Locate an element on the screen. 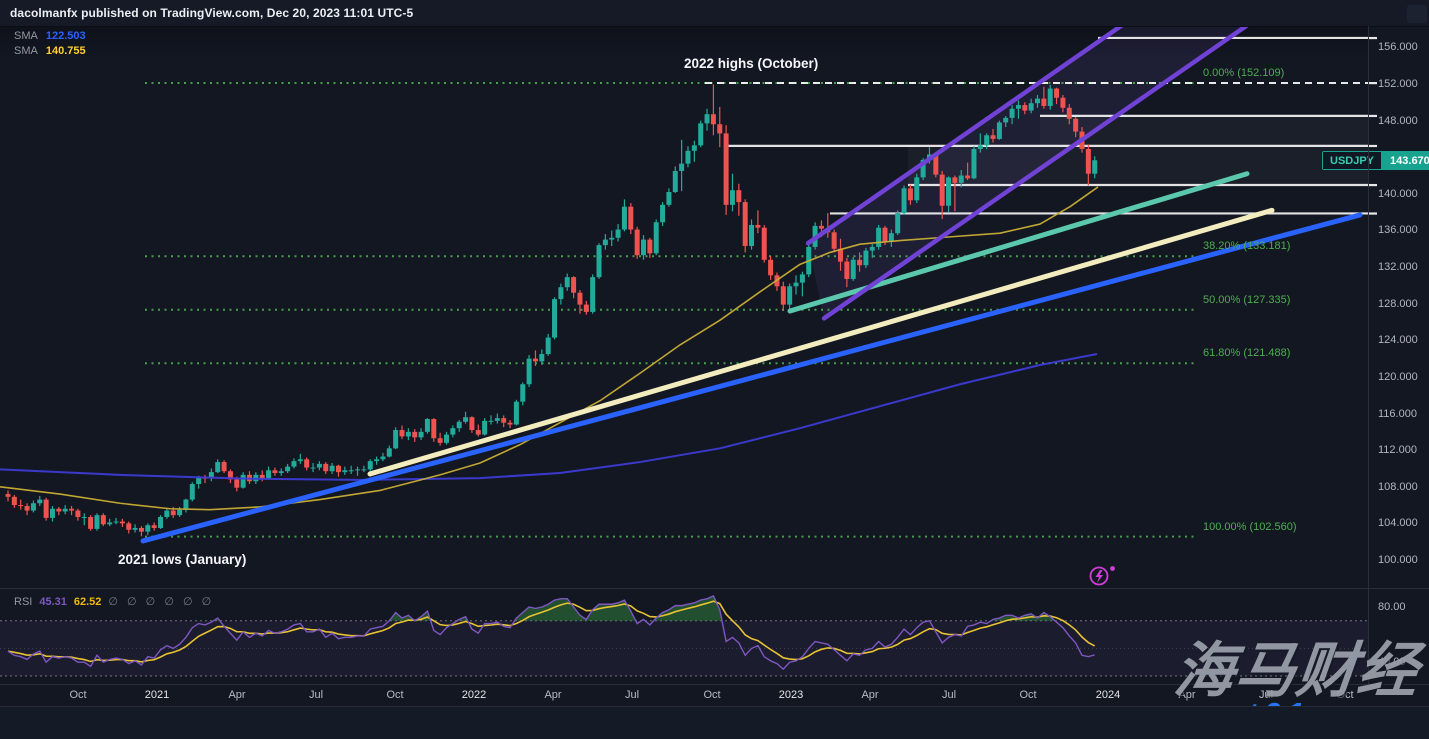 The image size is (1429, 739). hot-symbol-icon is located at coordinates (1102, 576).